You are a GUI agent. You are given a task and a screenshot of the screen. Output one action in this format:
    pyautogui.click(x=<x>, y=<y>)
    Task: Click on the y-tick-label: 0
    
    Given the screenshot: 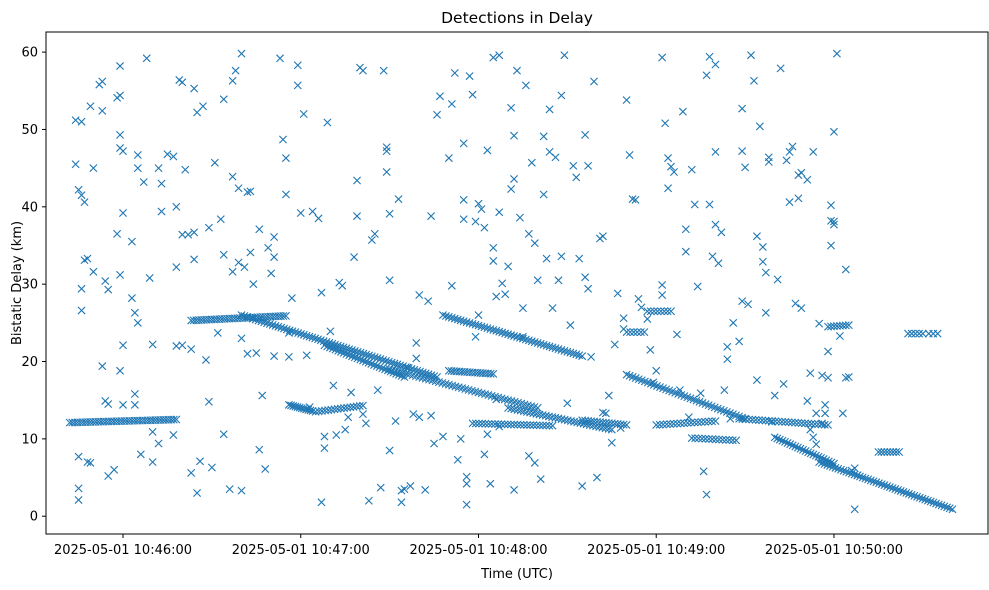 What is the action you would take?
    pyautogui.click(x=34, y=517)
    